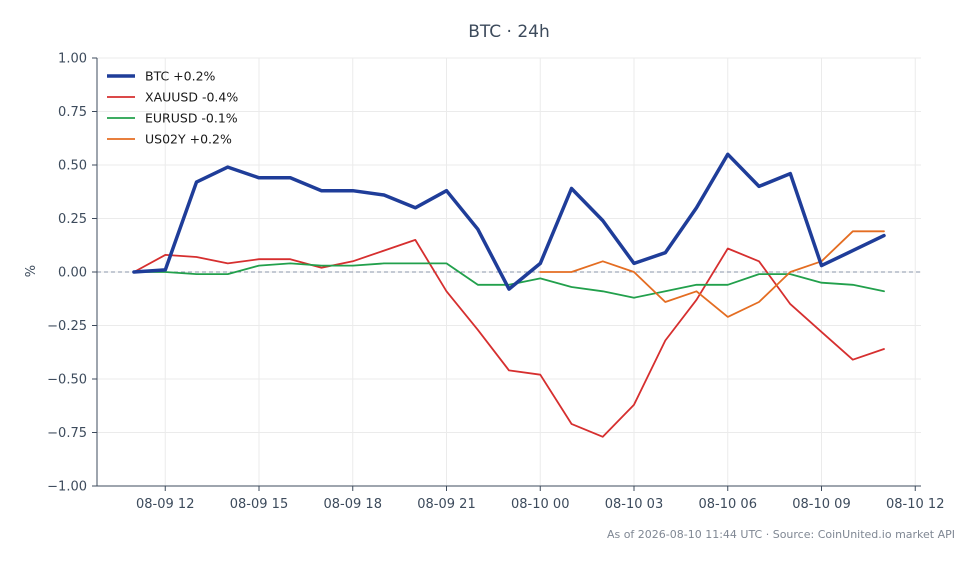 The image size is (978, 564). What do you see at coordinates (67, 433) in the screenshot?
I see `y-tick-label: −0.75` at bounding box center [67, 433].